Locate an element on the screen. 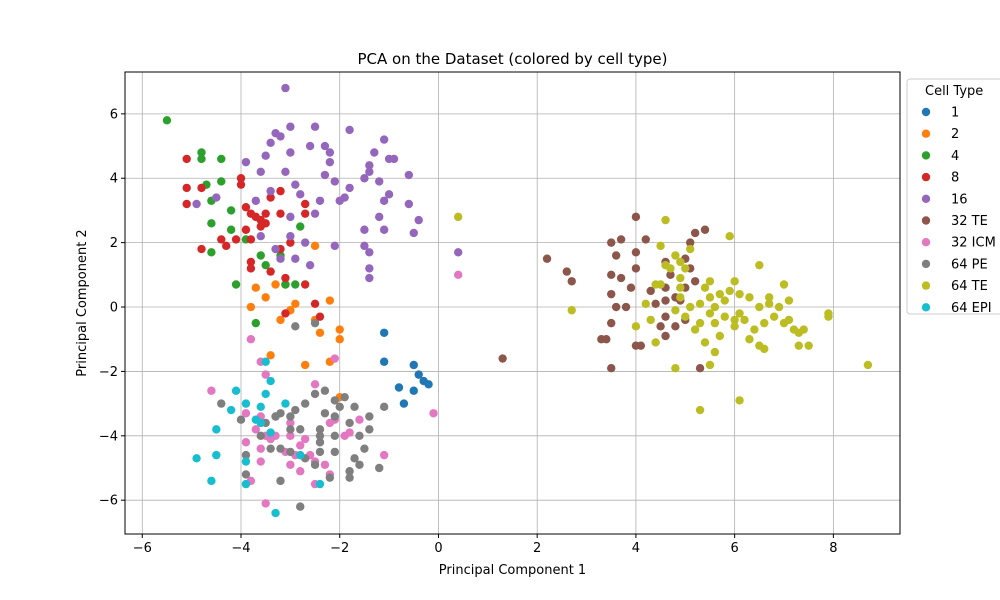  legend-label: 64 TE is located at coordinates (969, 286).